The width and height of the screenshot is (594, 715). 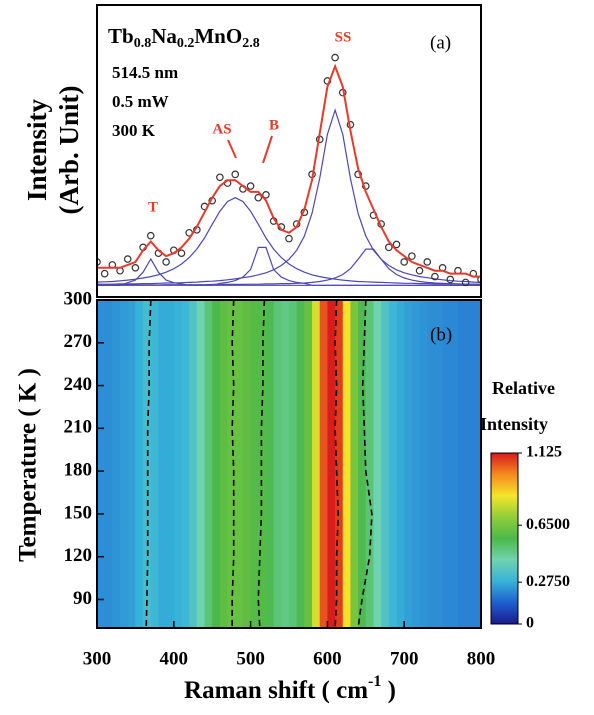 What do you see at coordinates (276, 690) in the screenshot?
I see `x-label-text: Raman shift ( cm` at bounding box center [276, 690].